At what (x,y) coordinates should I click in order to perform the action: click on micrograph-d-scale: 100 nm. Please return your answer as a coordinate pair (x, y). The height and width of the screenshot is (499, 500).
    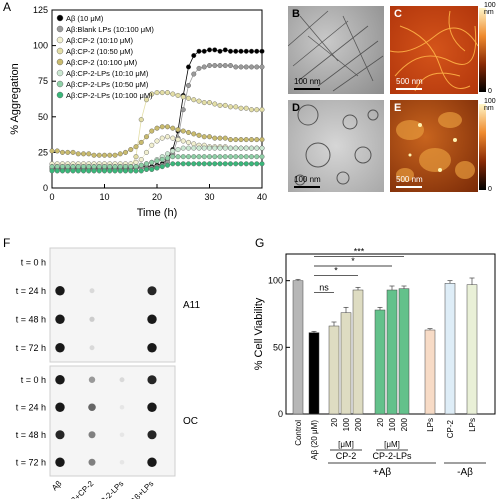
    Looking at the image, I should click on (307, 179).